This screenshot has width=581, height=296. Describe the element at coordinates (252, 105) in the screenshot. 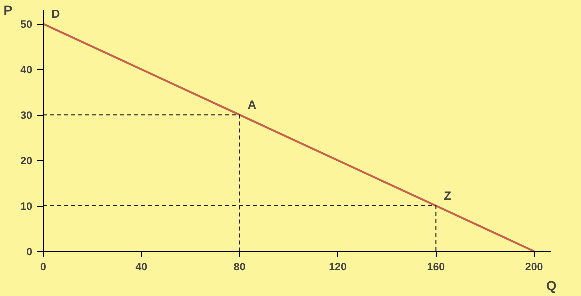

I see `annotation: A` at that location.